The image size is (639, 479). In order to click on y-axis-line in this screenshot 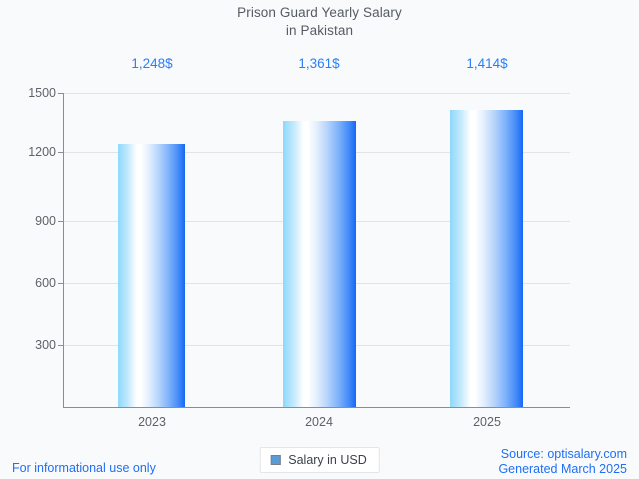, I will do `click(63, 250)`.